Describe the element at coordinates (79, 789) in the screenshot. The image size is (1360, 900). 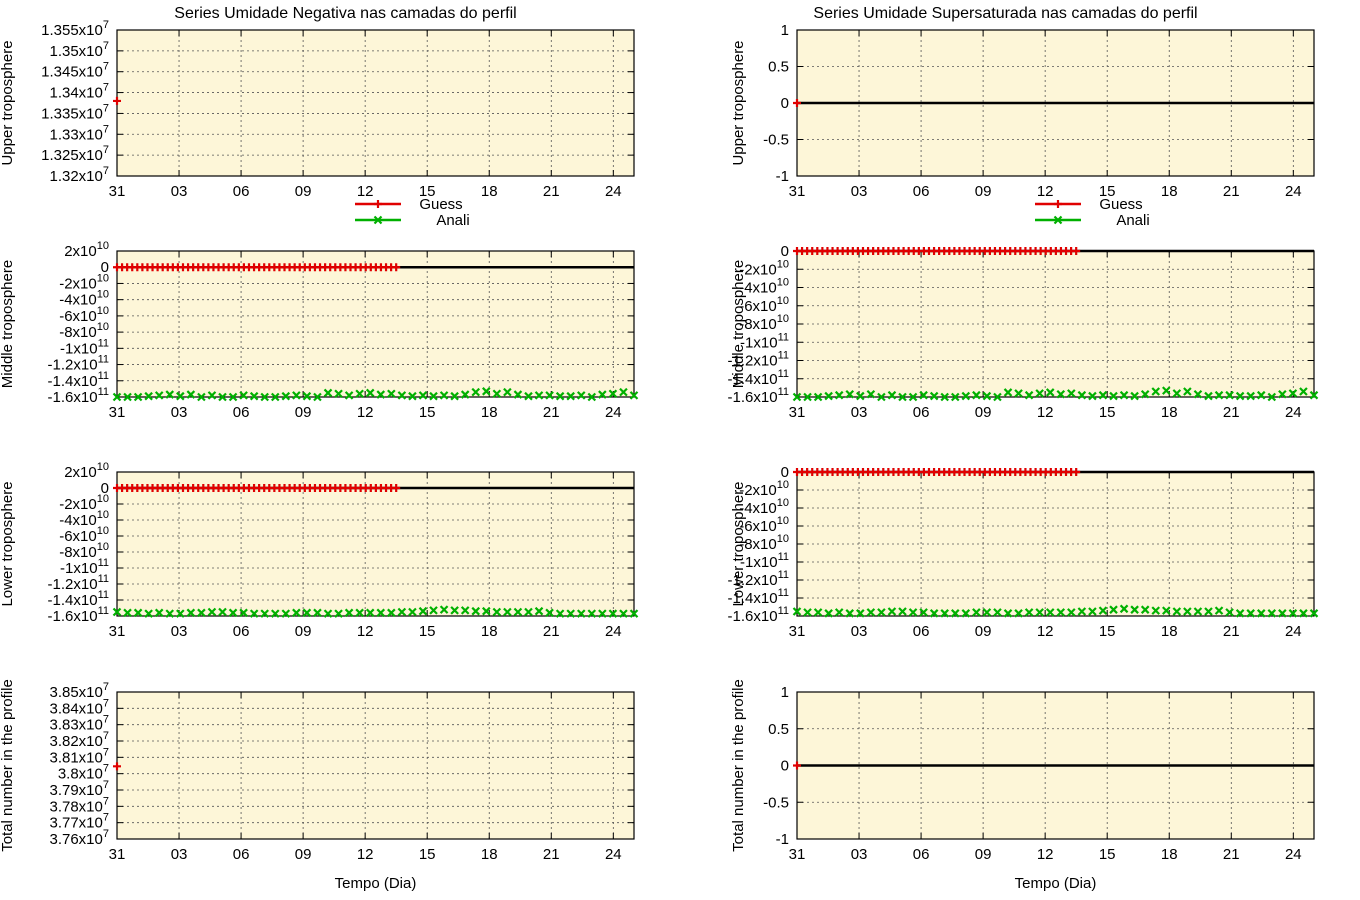
I see `y-tick-label: 3.79x10⁷` at that location.